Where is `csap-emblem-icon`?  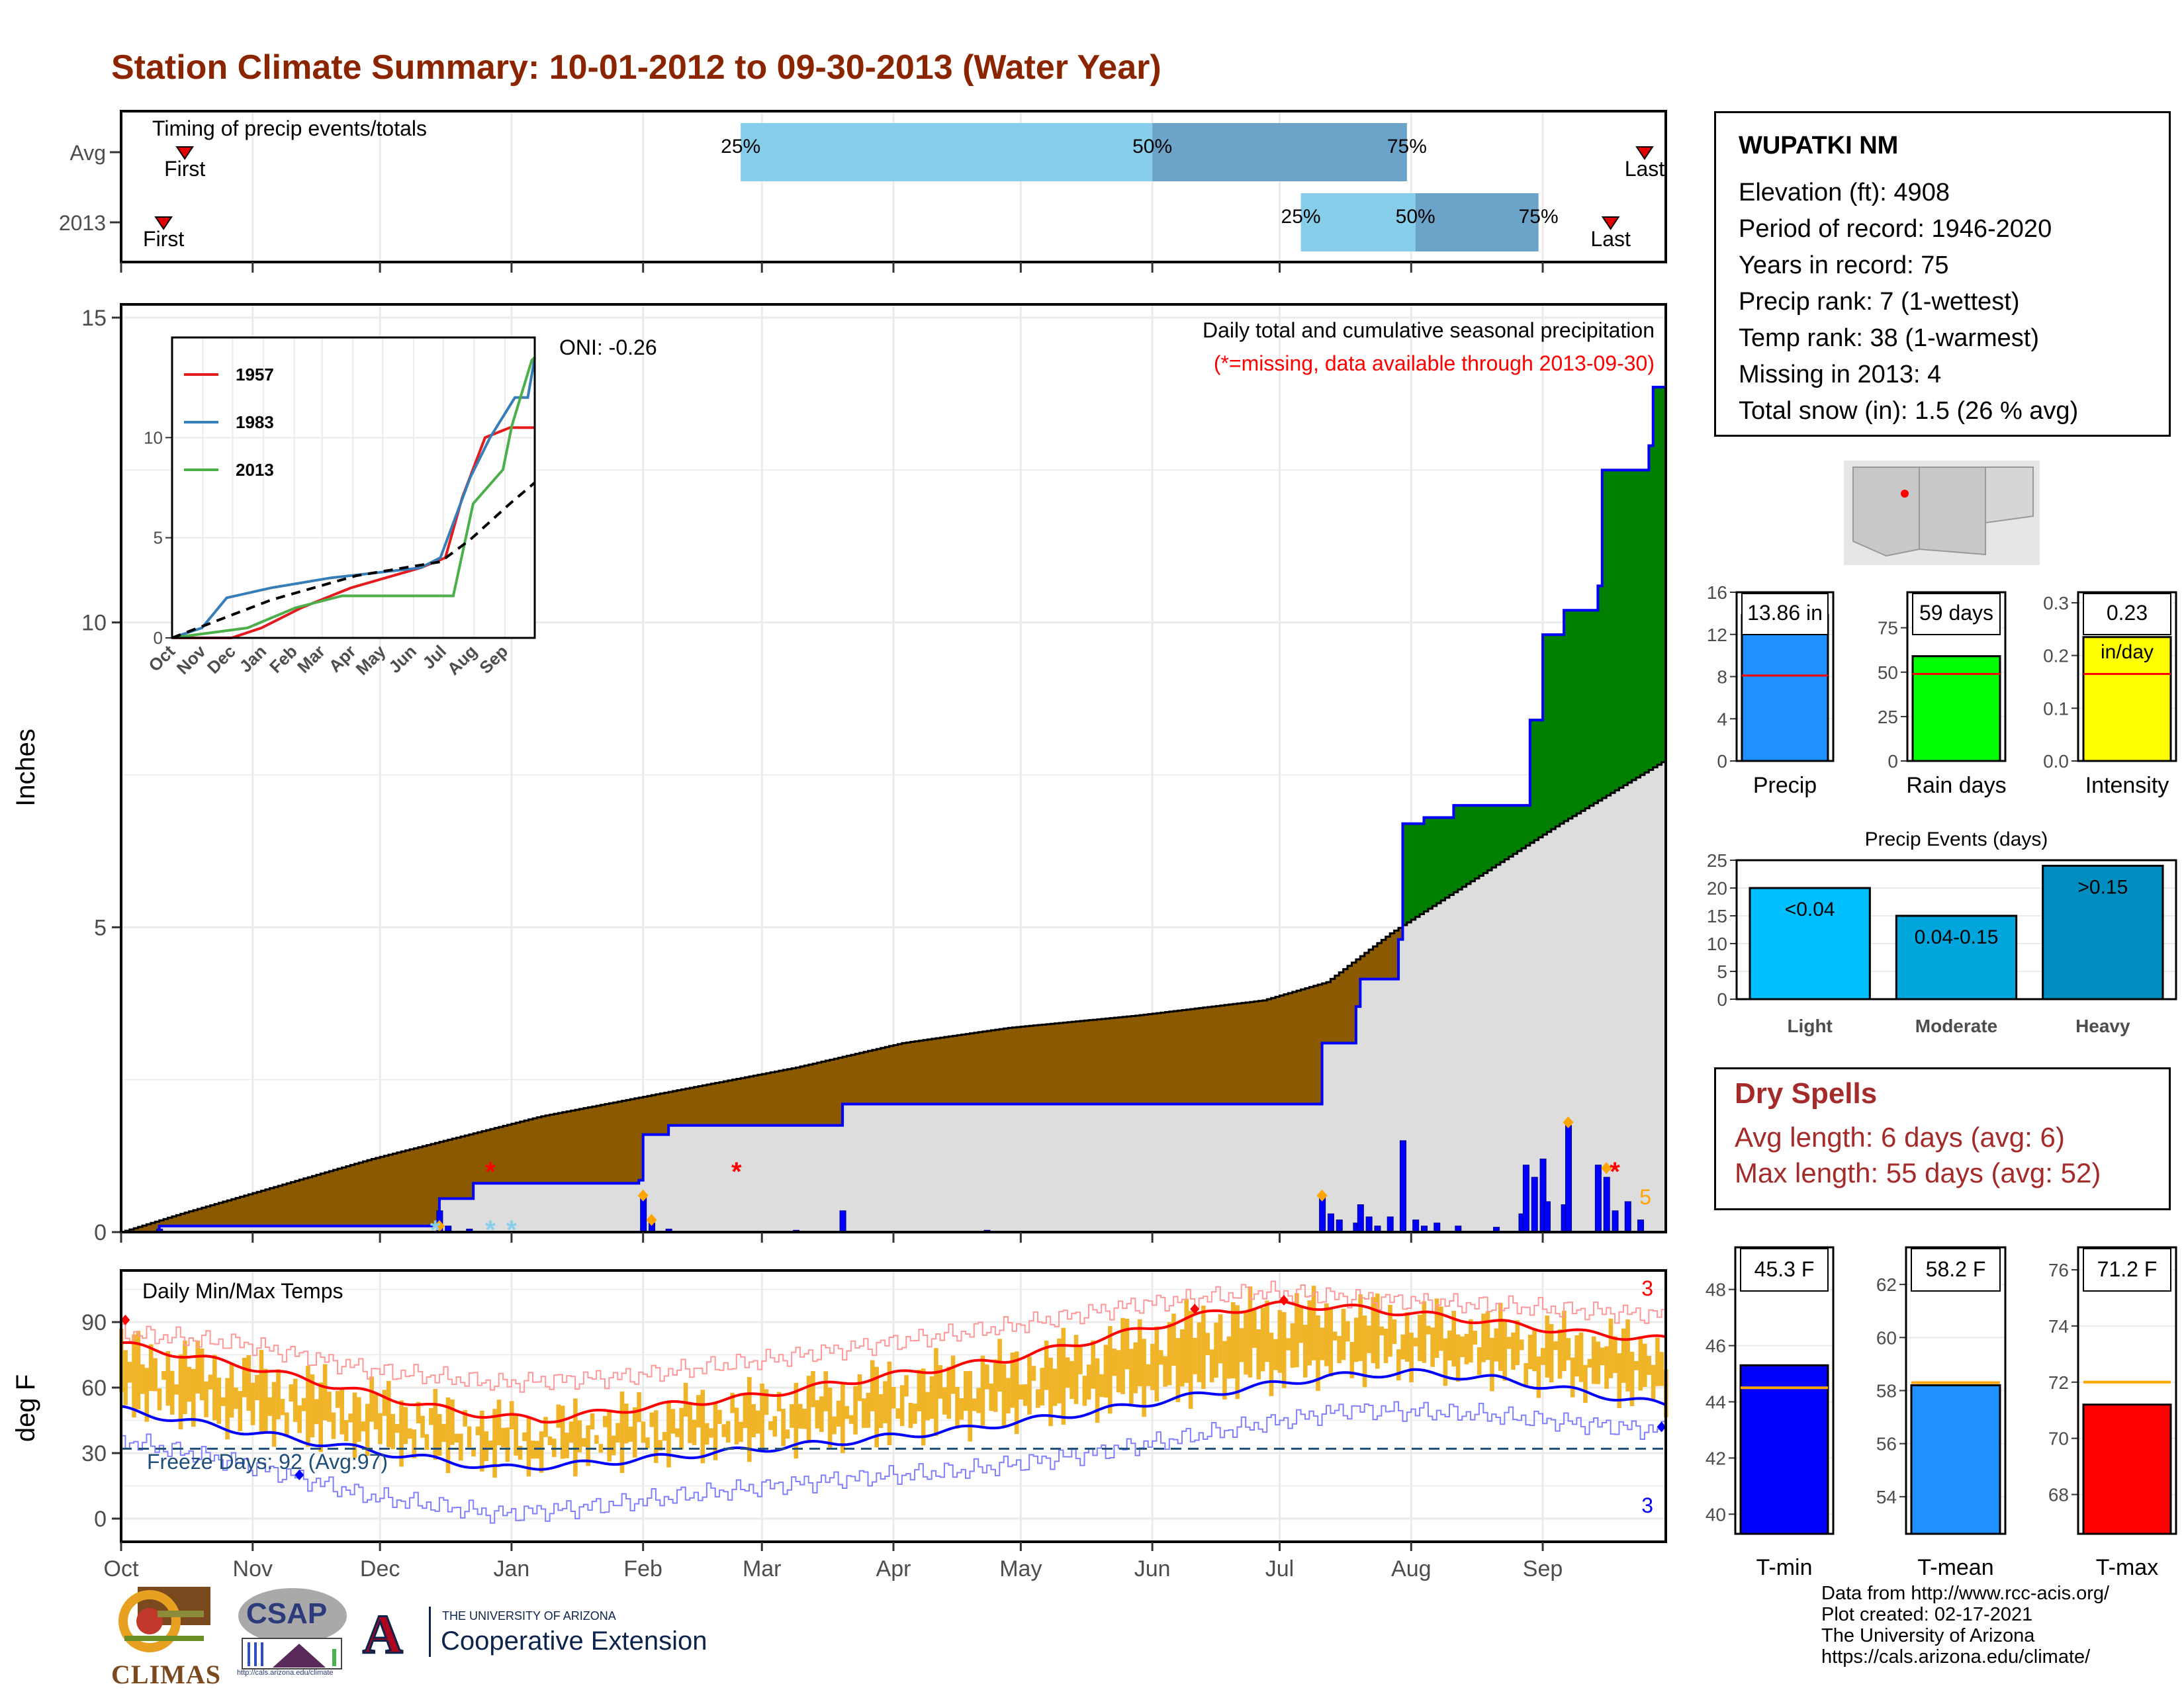
csap-emblem-icon is located at coordinates (292, 1628).